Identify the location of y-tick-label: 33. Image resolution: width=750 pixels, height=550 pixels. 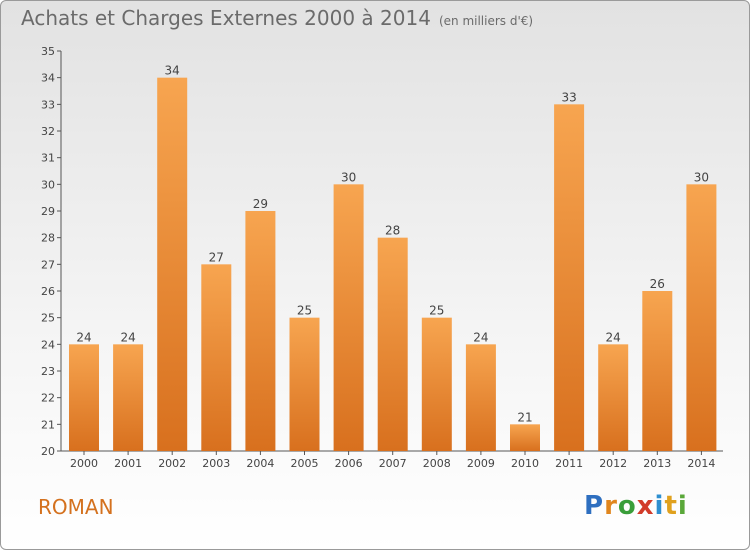
(48, 104).